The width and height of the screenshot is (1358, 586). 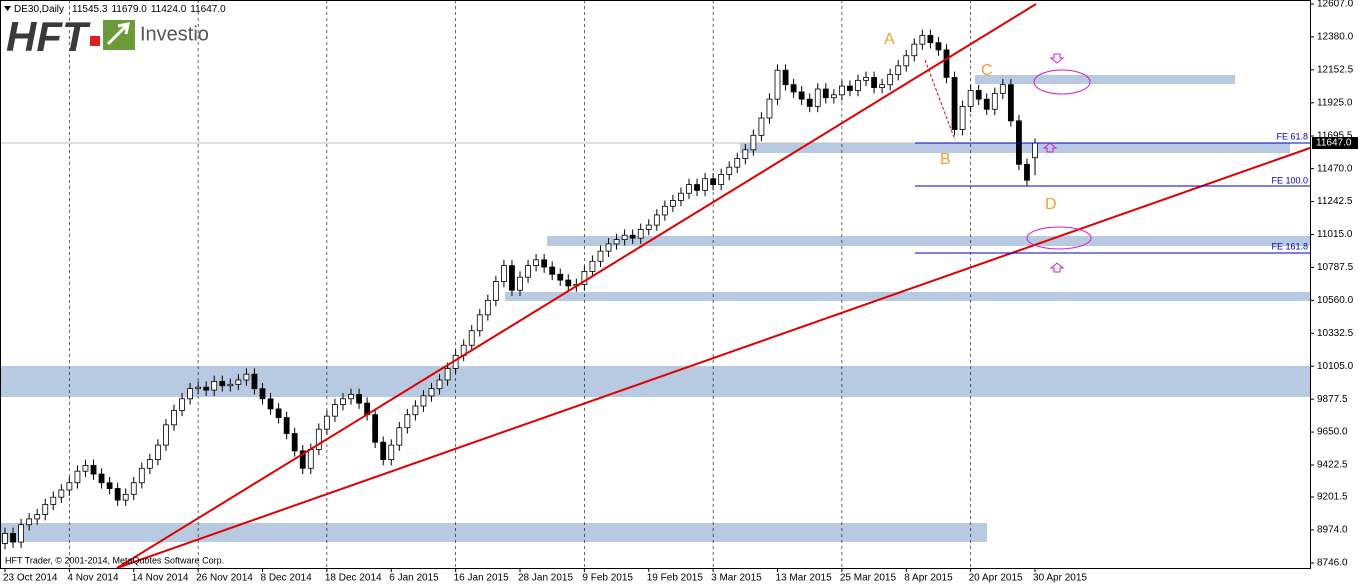 I want to click on y-tick-label: 12607.0, so click(x=1335, y=5).